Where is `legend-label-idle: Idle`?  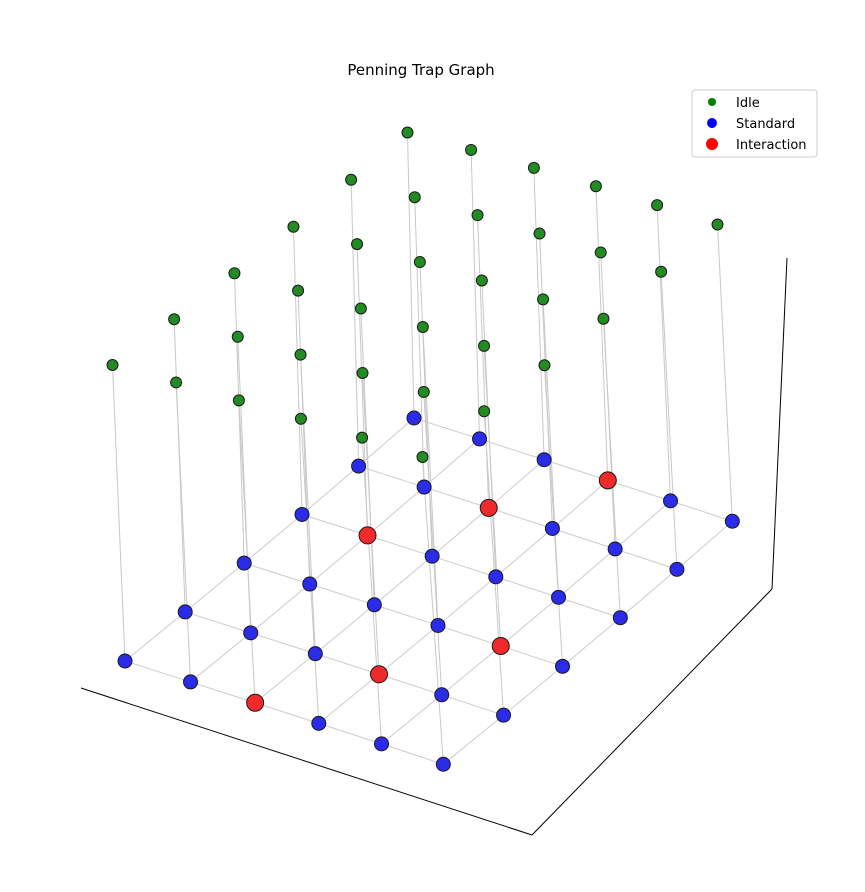 legend-label-idle: Idle is located at coordinates (748, 103).